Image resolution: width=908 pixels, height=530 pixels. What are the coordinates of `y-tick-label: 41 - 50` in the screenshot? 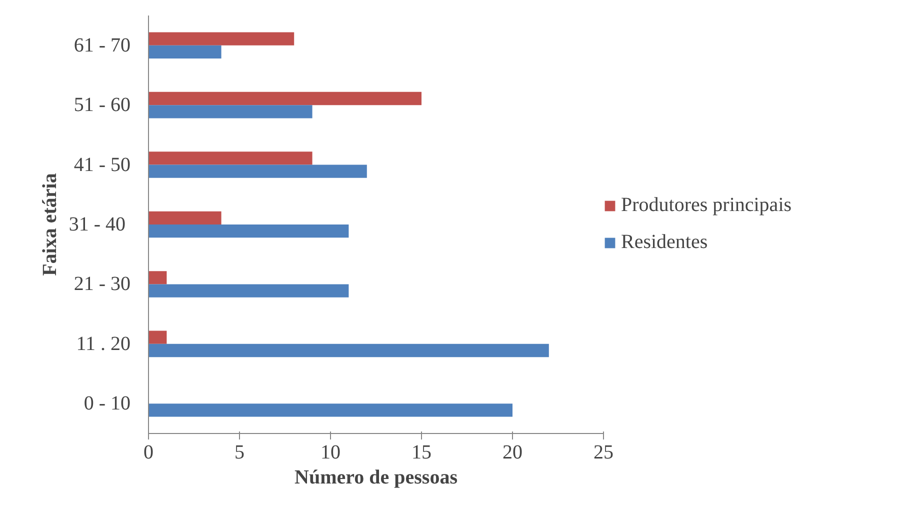 It's located at (102, 165).